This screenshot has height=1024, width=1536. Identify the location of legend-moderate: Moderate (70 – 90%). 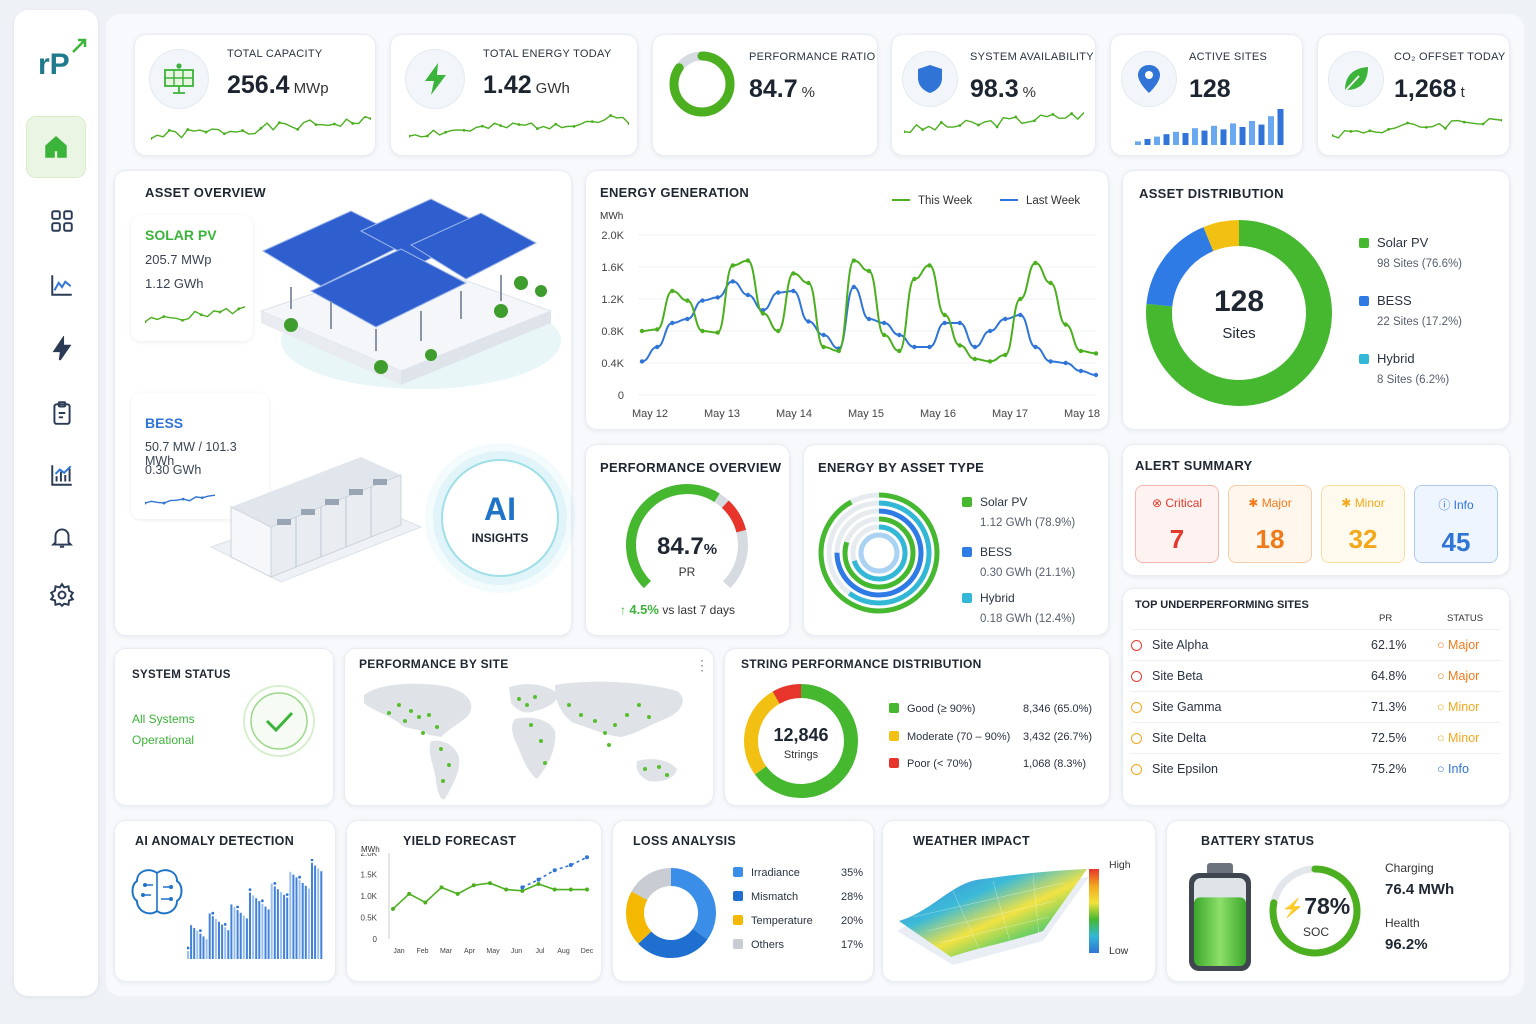
(949, 737).